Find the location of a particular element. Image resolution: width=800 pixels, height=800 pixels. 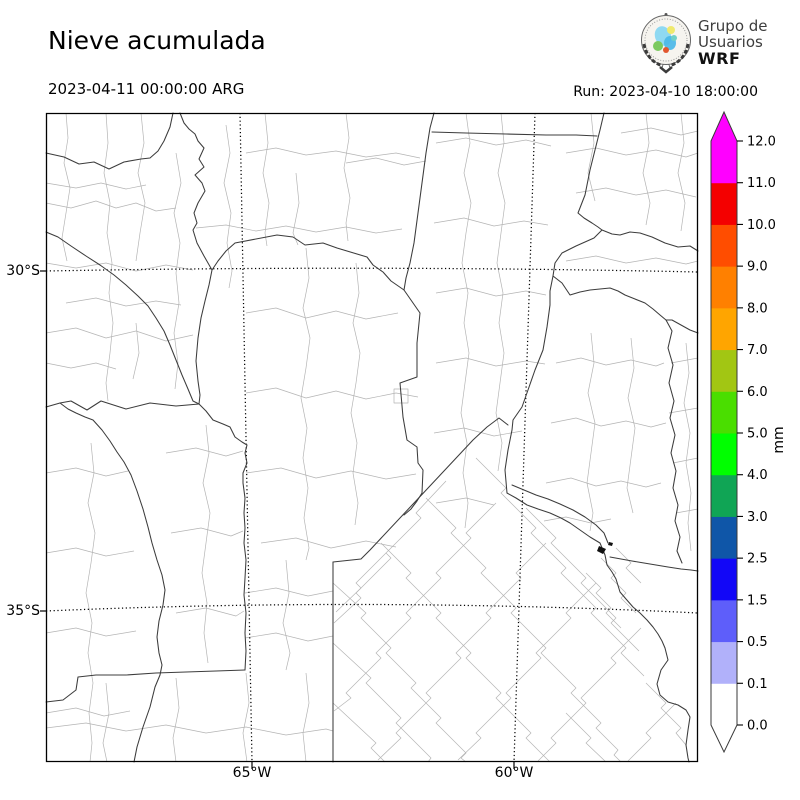

colorbar-segment-2.5 is located at coordinates (724, 537).